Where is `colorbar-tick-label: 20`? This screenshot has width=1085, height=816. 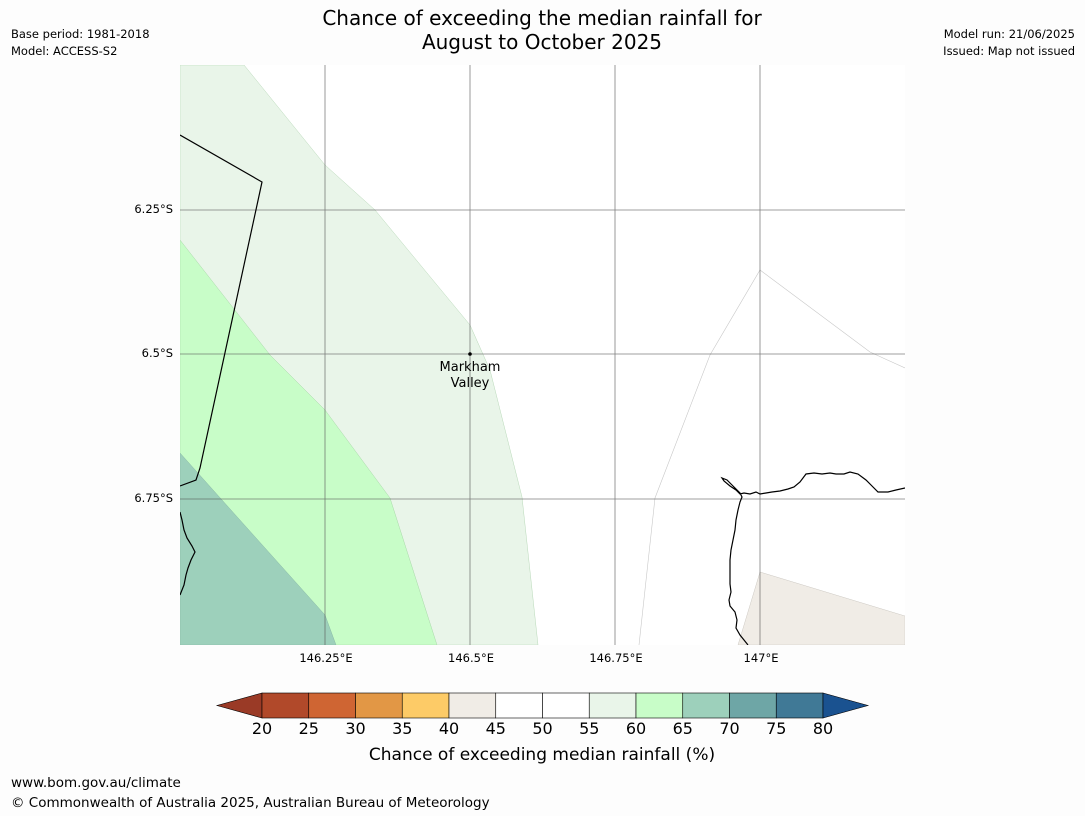
colorbar-tick-label: 20 is located at coordinates (262, 728).